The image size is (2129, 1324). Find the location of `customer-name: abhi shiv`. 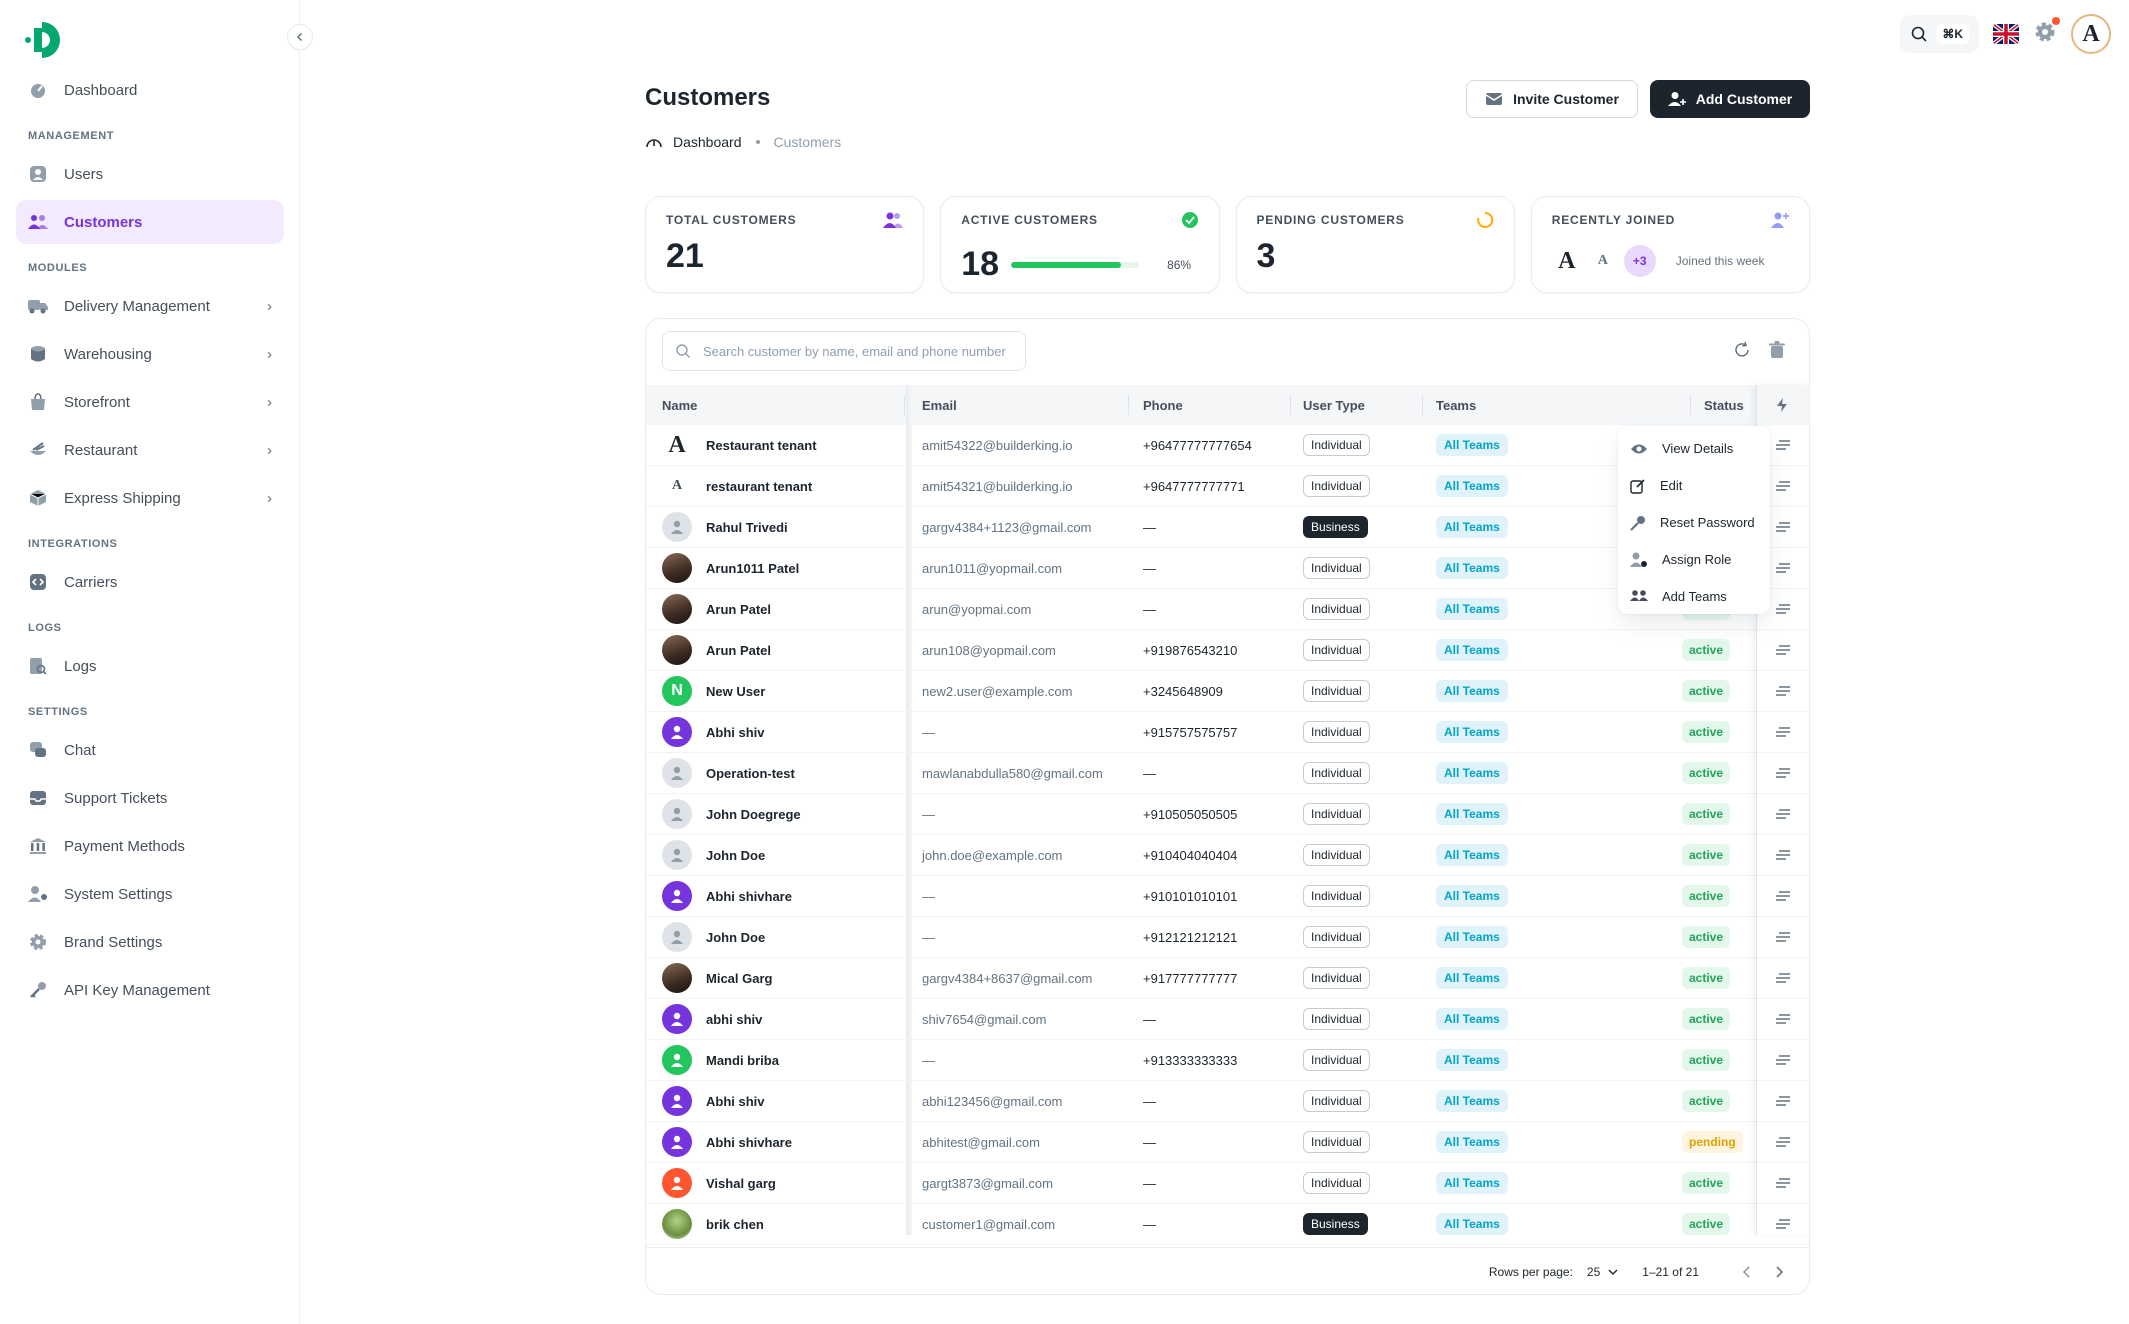

customer-name: abhi shiv is located at coordinates (734, 1019).